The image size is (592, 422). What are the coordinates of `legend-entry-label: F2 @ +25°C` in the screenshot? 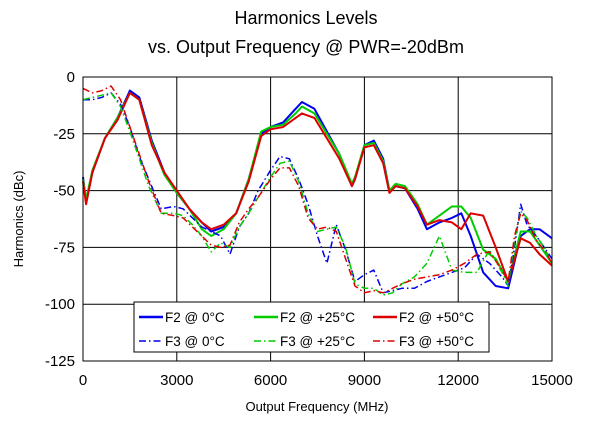 It's located at (317, 317).